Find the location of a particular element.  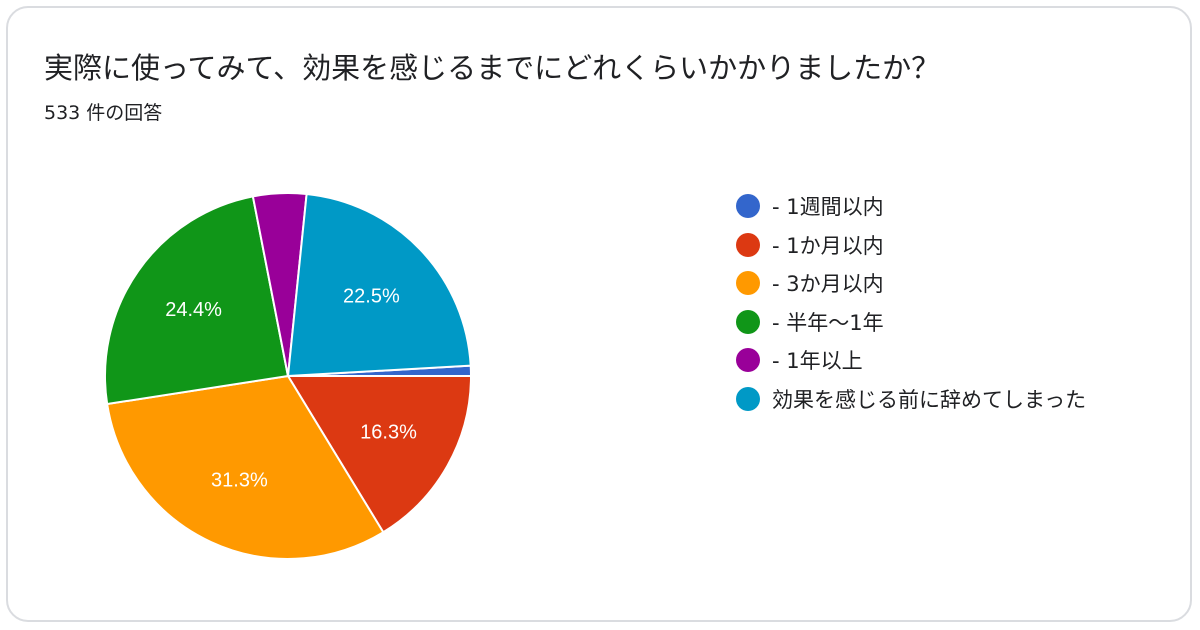

legend-label: - 1か月以内 is located at coordinates (828, 245).